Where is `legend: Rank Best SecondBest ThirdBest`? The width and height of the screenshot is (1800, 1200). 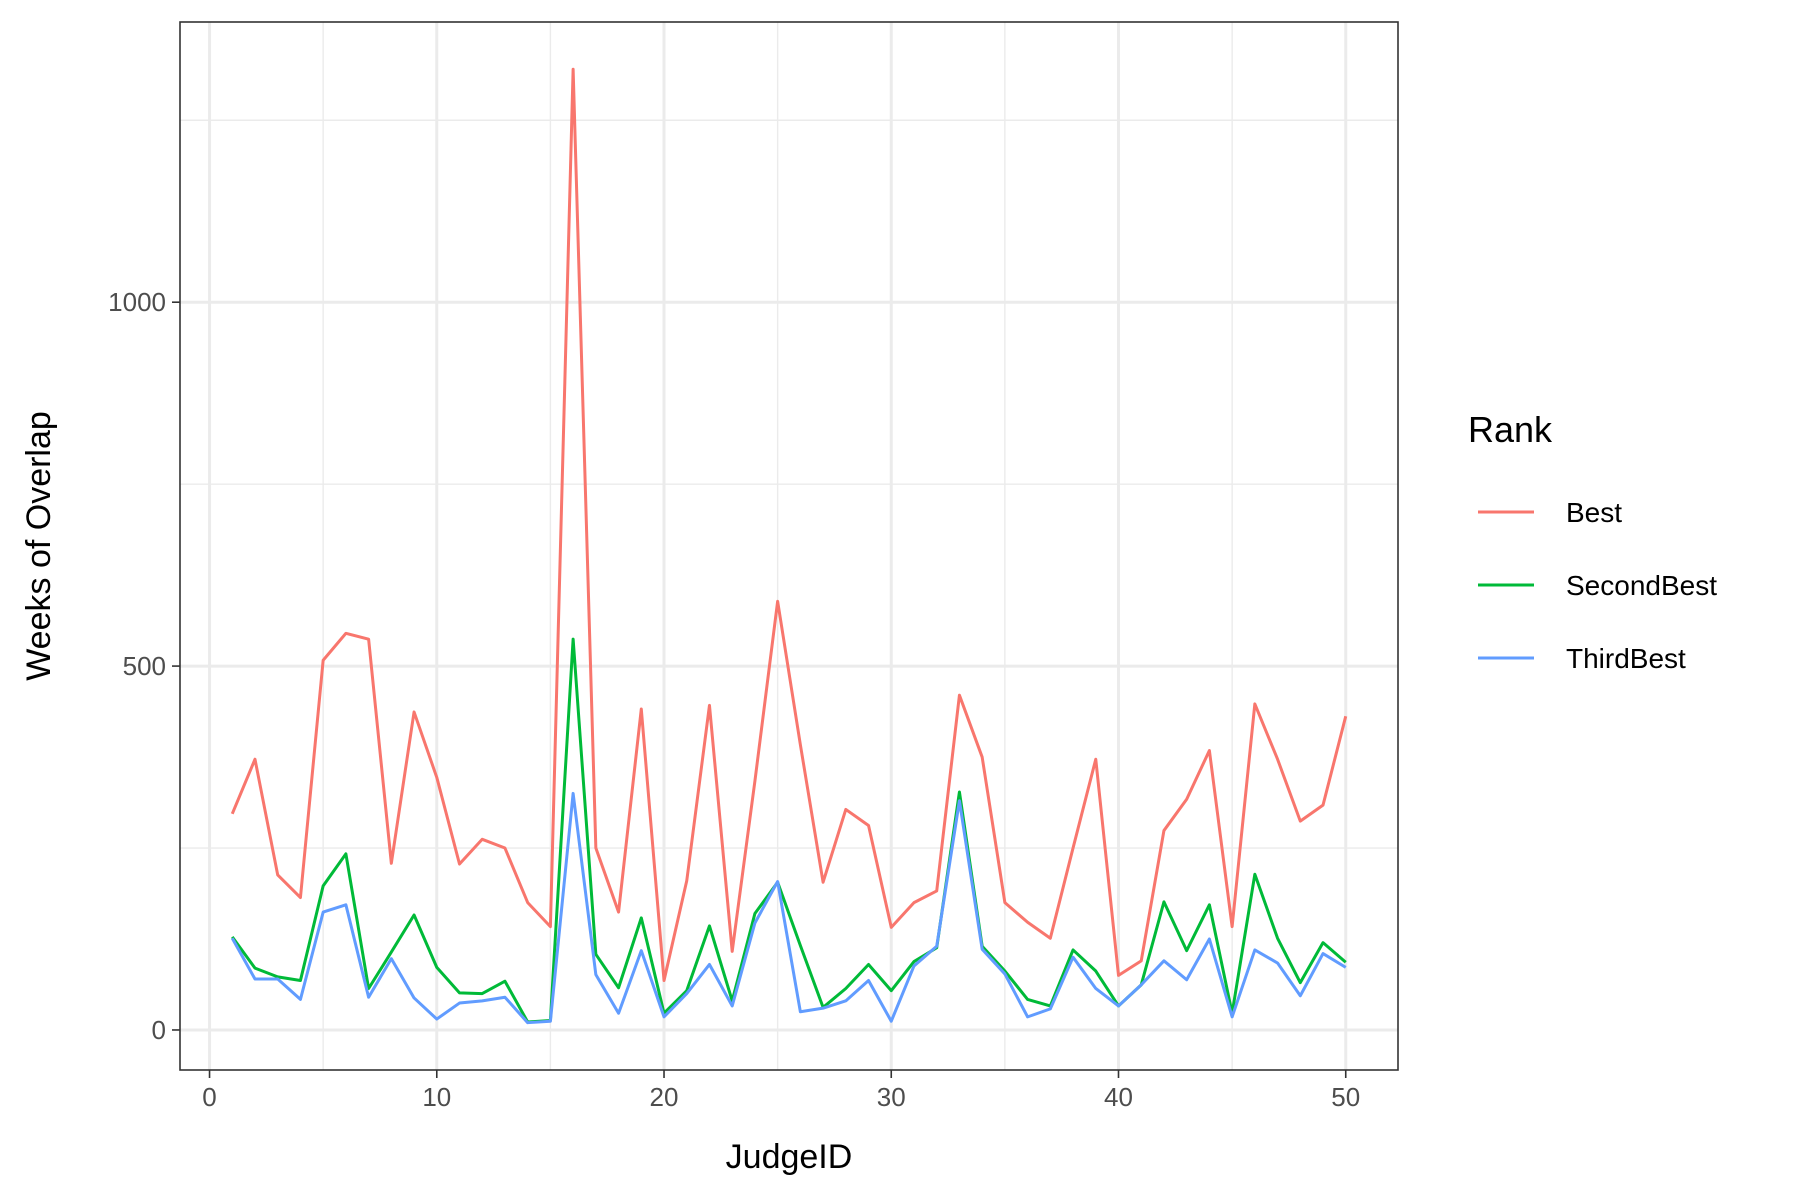
legend: Rank Best SecondBest ThirdBest is located at coordinates (1592, 541).